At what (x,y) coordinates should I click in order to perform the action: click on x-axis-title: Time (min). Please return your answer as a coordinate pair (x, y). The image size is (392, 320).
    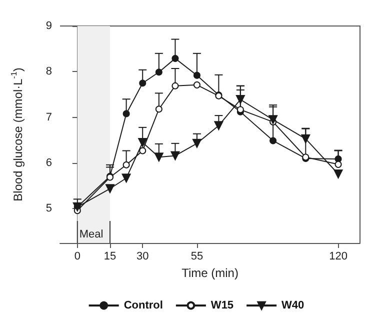
    Looking at the image, I should click on (210, 273).